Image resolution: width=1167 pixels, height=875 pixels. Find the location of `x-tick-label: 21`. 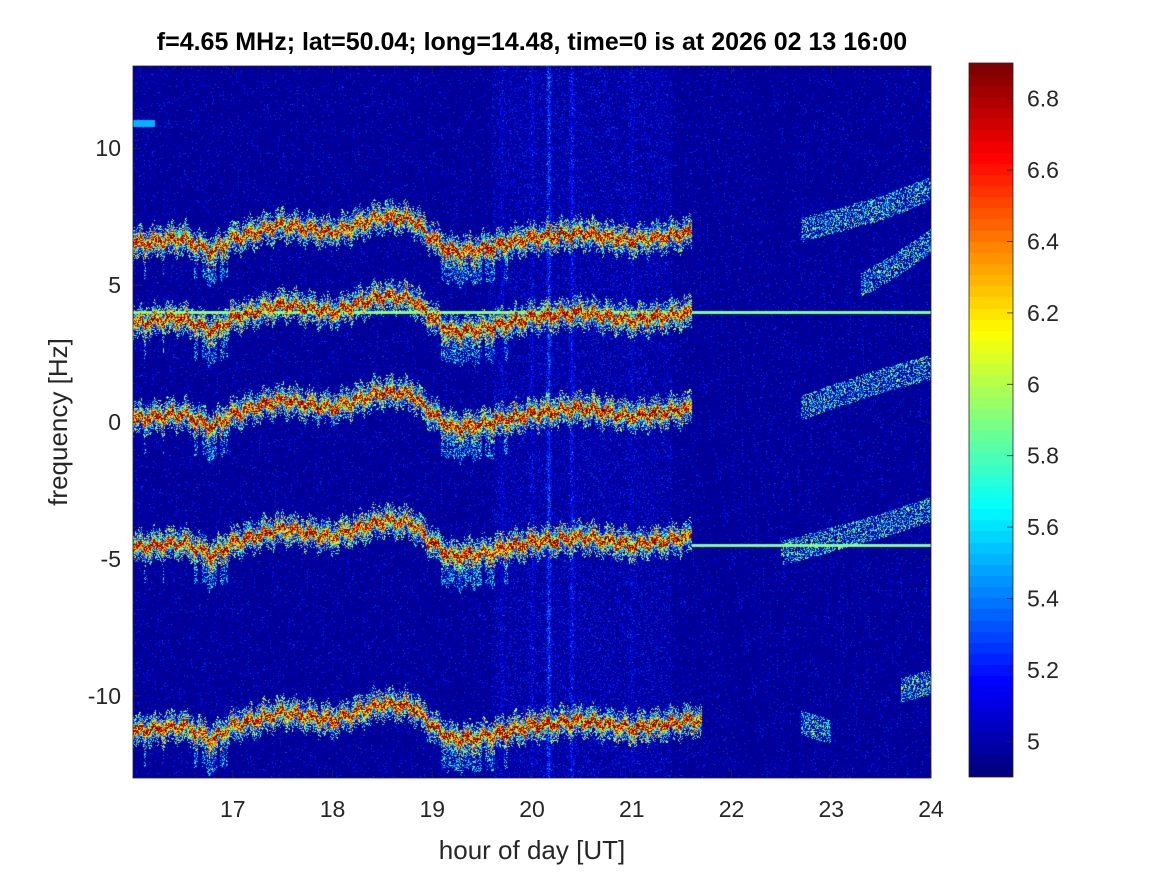

x-tick-label: 21 is located at coordinates (632, 809).